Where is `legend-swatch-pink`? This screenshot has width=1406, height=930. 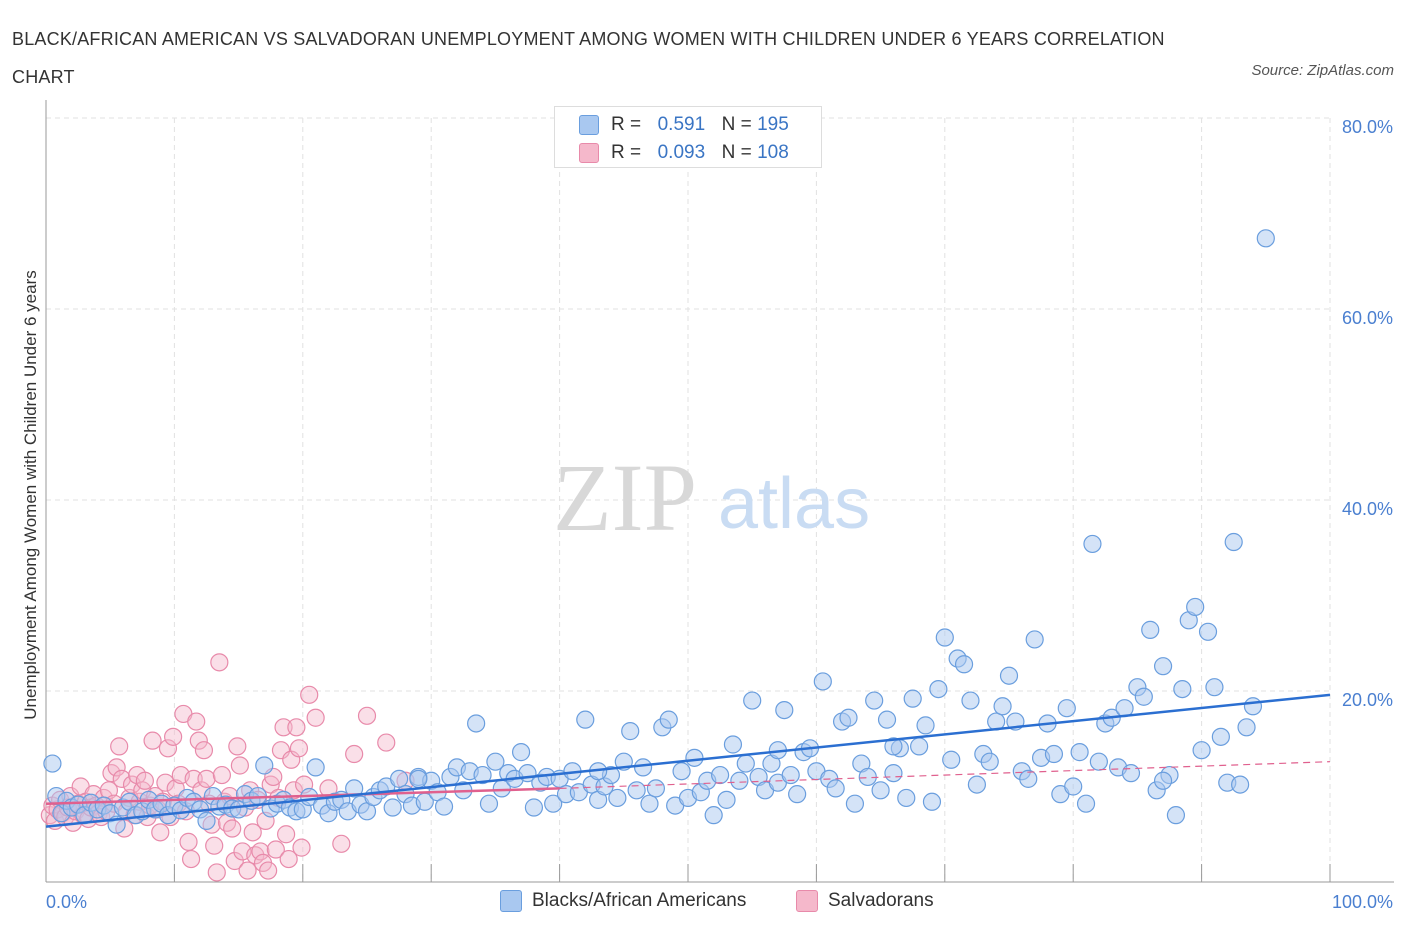 legend-swatch-pink is located at coordinates (589, 153).